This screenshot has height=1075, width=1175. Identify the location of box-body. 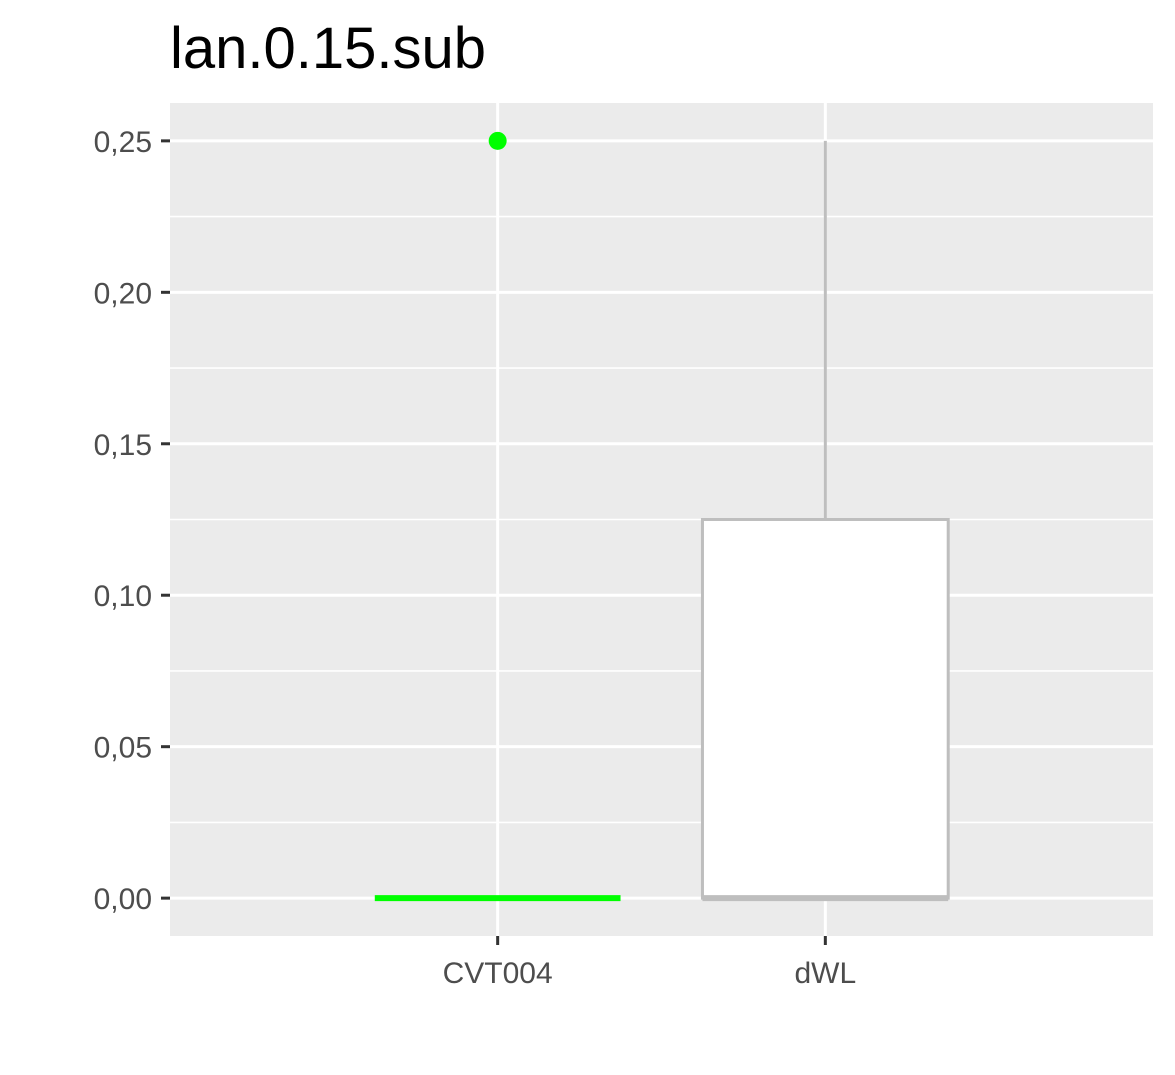
(825, 709).